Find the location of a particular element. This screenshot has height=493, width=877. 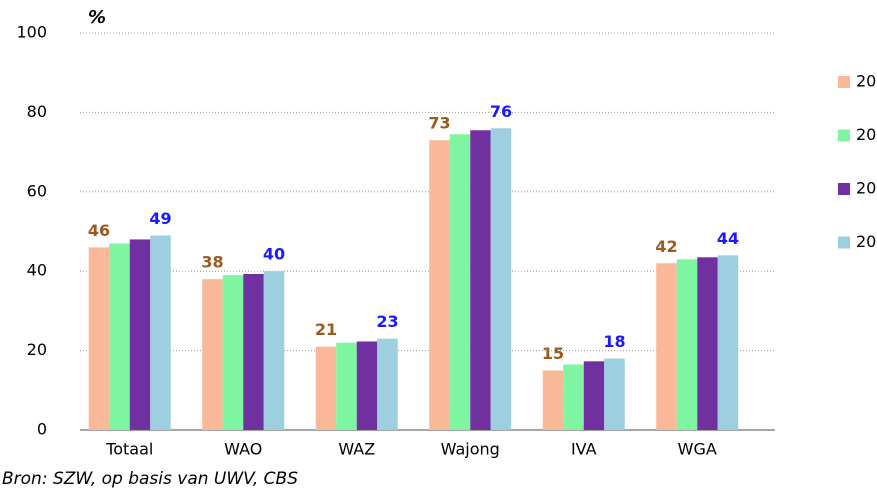

legend-label: 2013 is located at coordinates (866, 241).